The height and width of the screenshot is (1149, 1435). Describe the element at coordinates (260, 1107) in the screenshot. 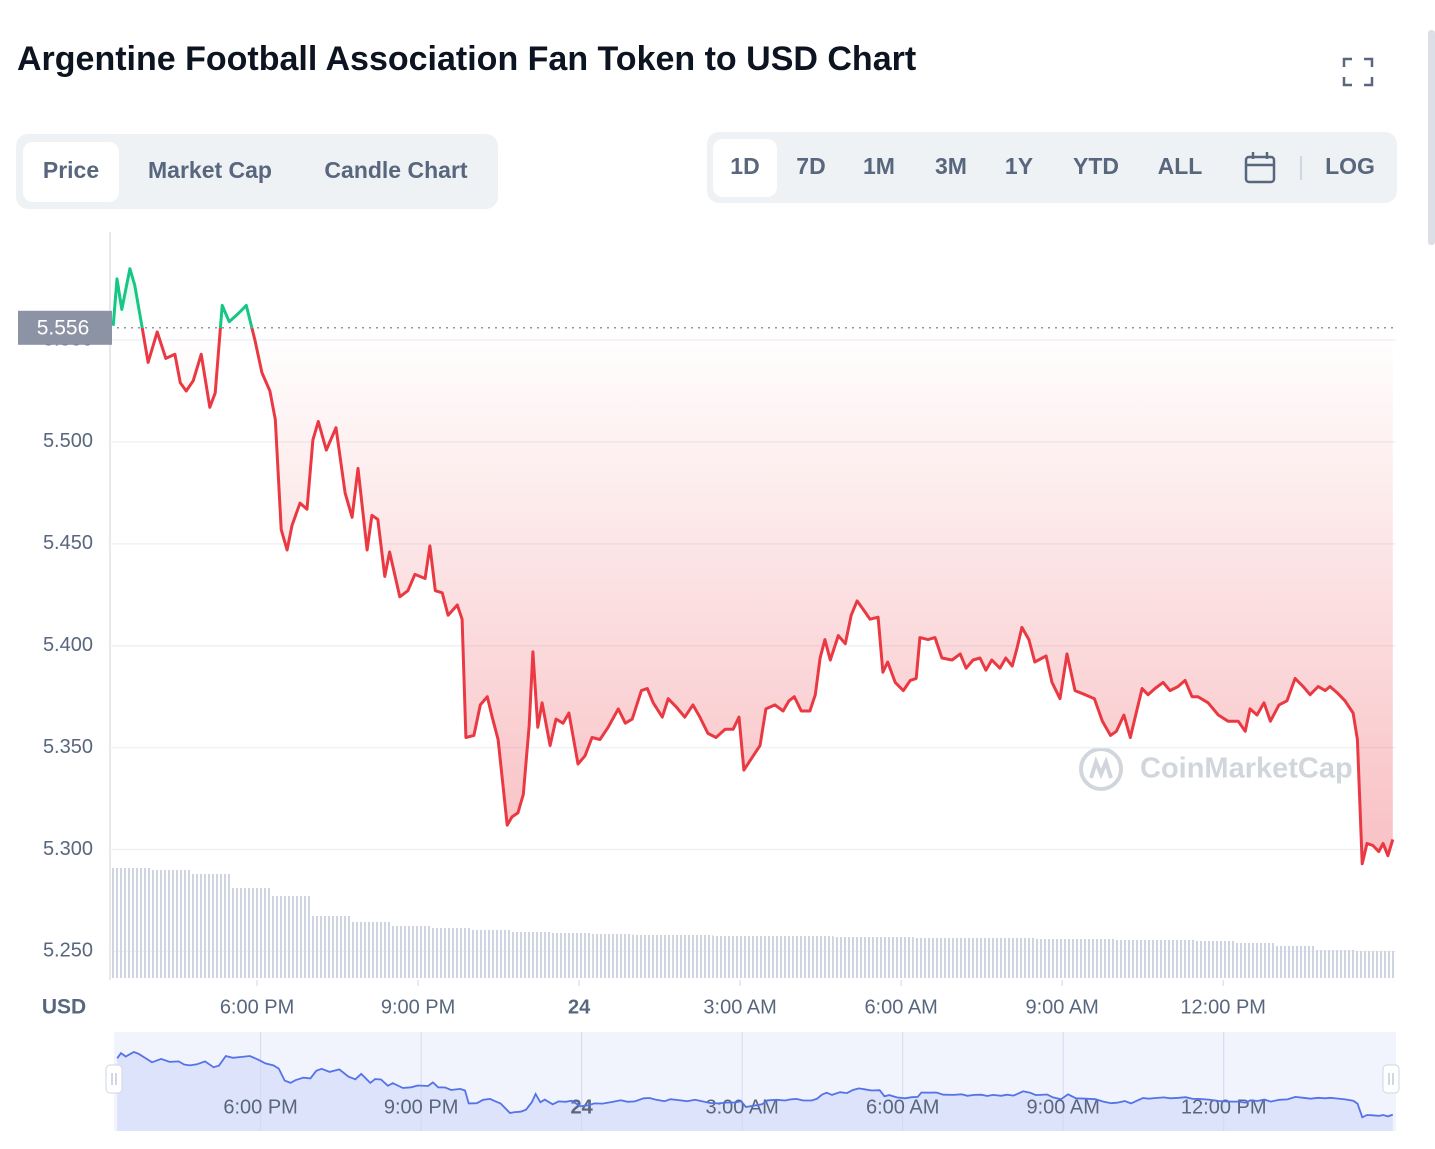

I see `navigator-tick-label: 6:00 PM` at that location.